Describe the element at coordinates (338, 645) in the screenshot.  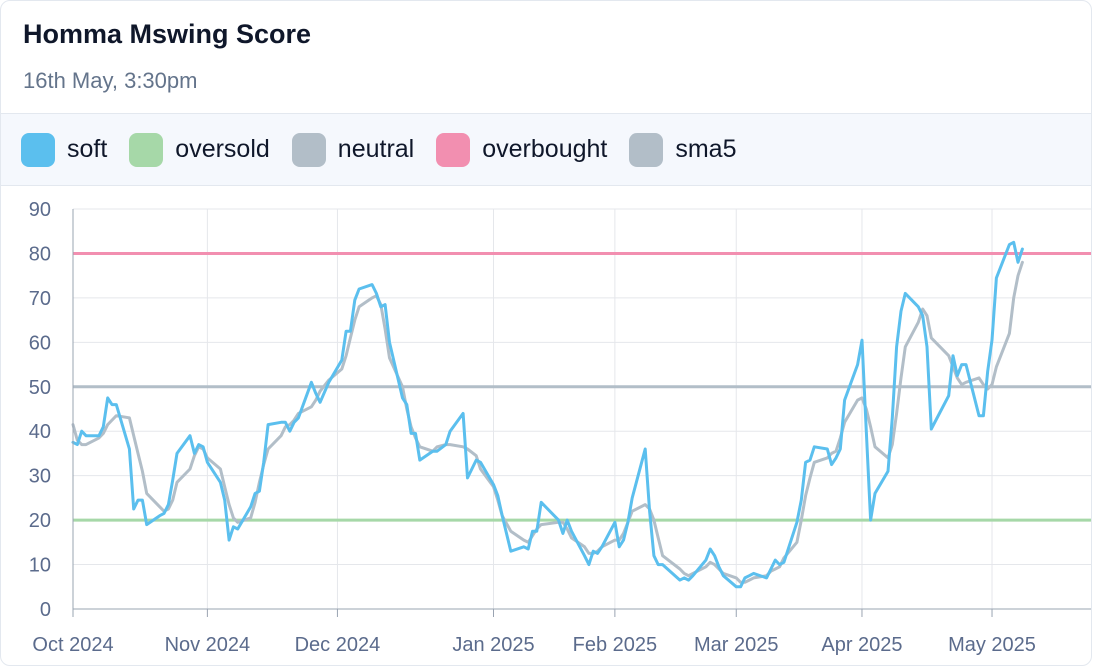
I see `x-tick-label: Dec 2024` at that location.